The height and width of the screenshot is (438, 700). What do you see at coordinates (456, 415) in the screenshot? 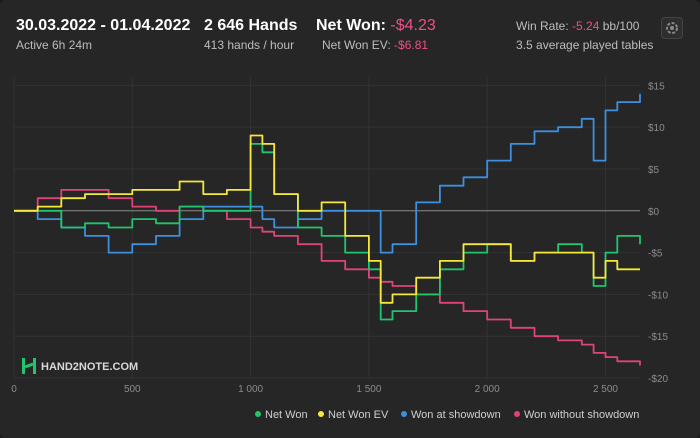
I see `legend-label: Won at showdown` at bounding box center [456, 415].